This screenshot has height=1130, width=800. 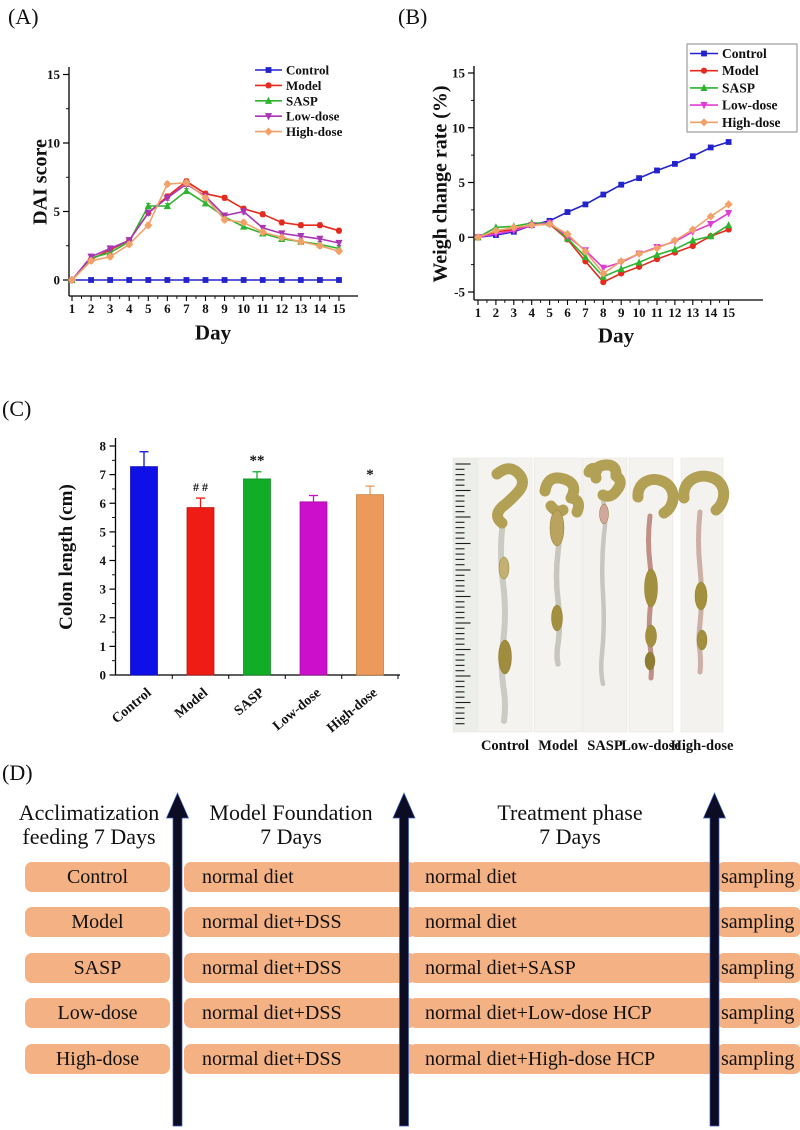 What do you see at coordinates (97, 968) in the screenshot?
I see `timeline-cell-sasp-group: SASP` at bounding box center [97, 968].